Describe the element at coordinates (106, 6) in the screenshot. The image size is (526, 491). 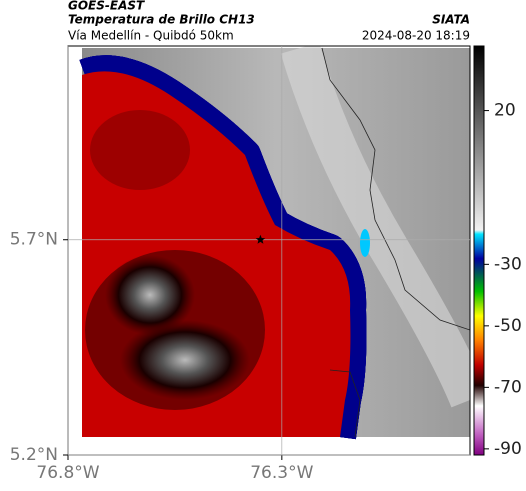
I see `product: GOES-EAST` at that location.